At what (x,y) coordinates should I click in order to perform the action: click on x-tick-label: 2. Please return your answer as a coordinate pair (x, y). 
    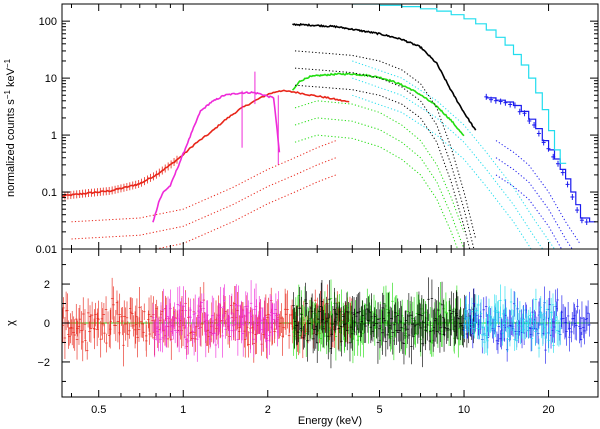
    Looking at the image, I should click on (268, 410).